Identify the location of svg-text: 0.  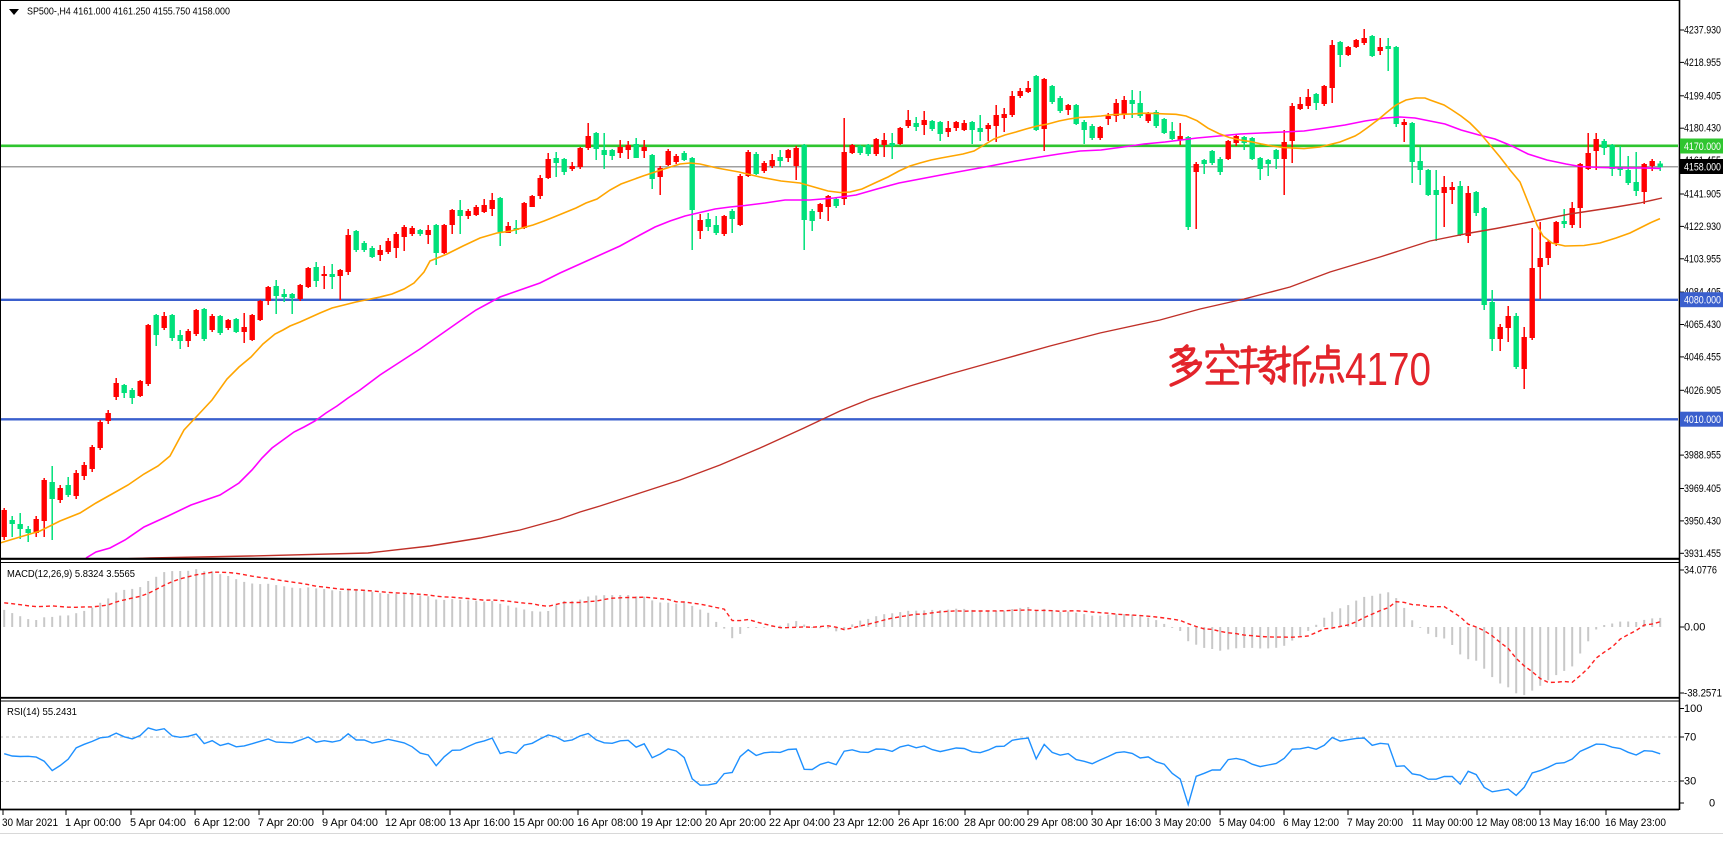
(1712, 804).